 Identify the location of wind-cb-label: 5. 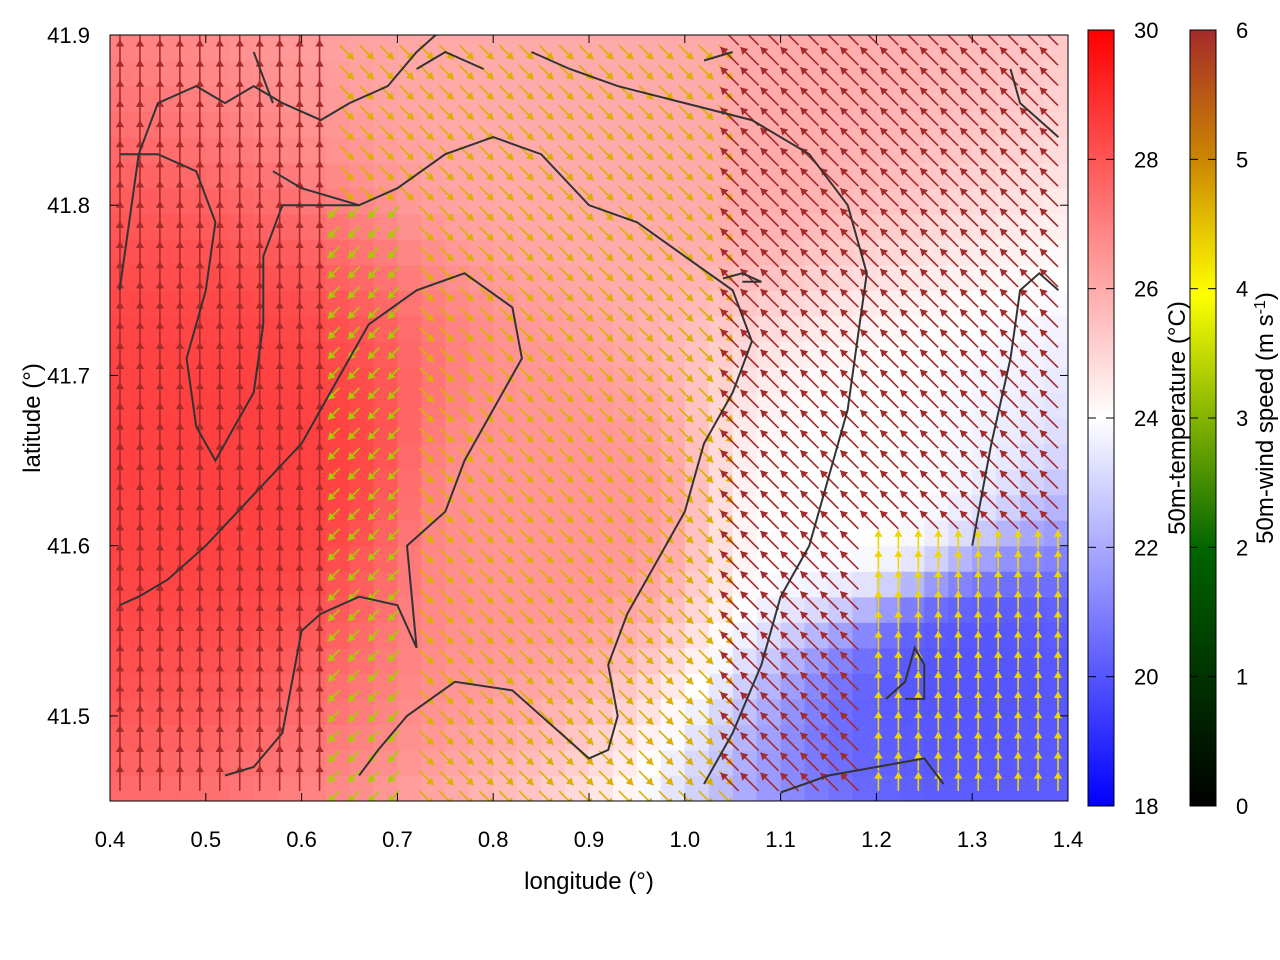
(1242, 159).